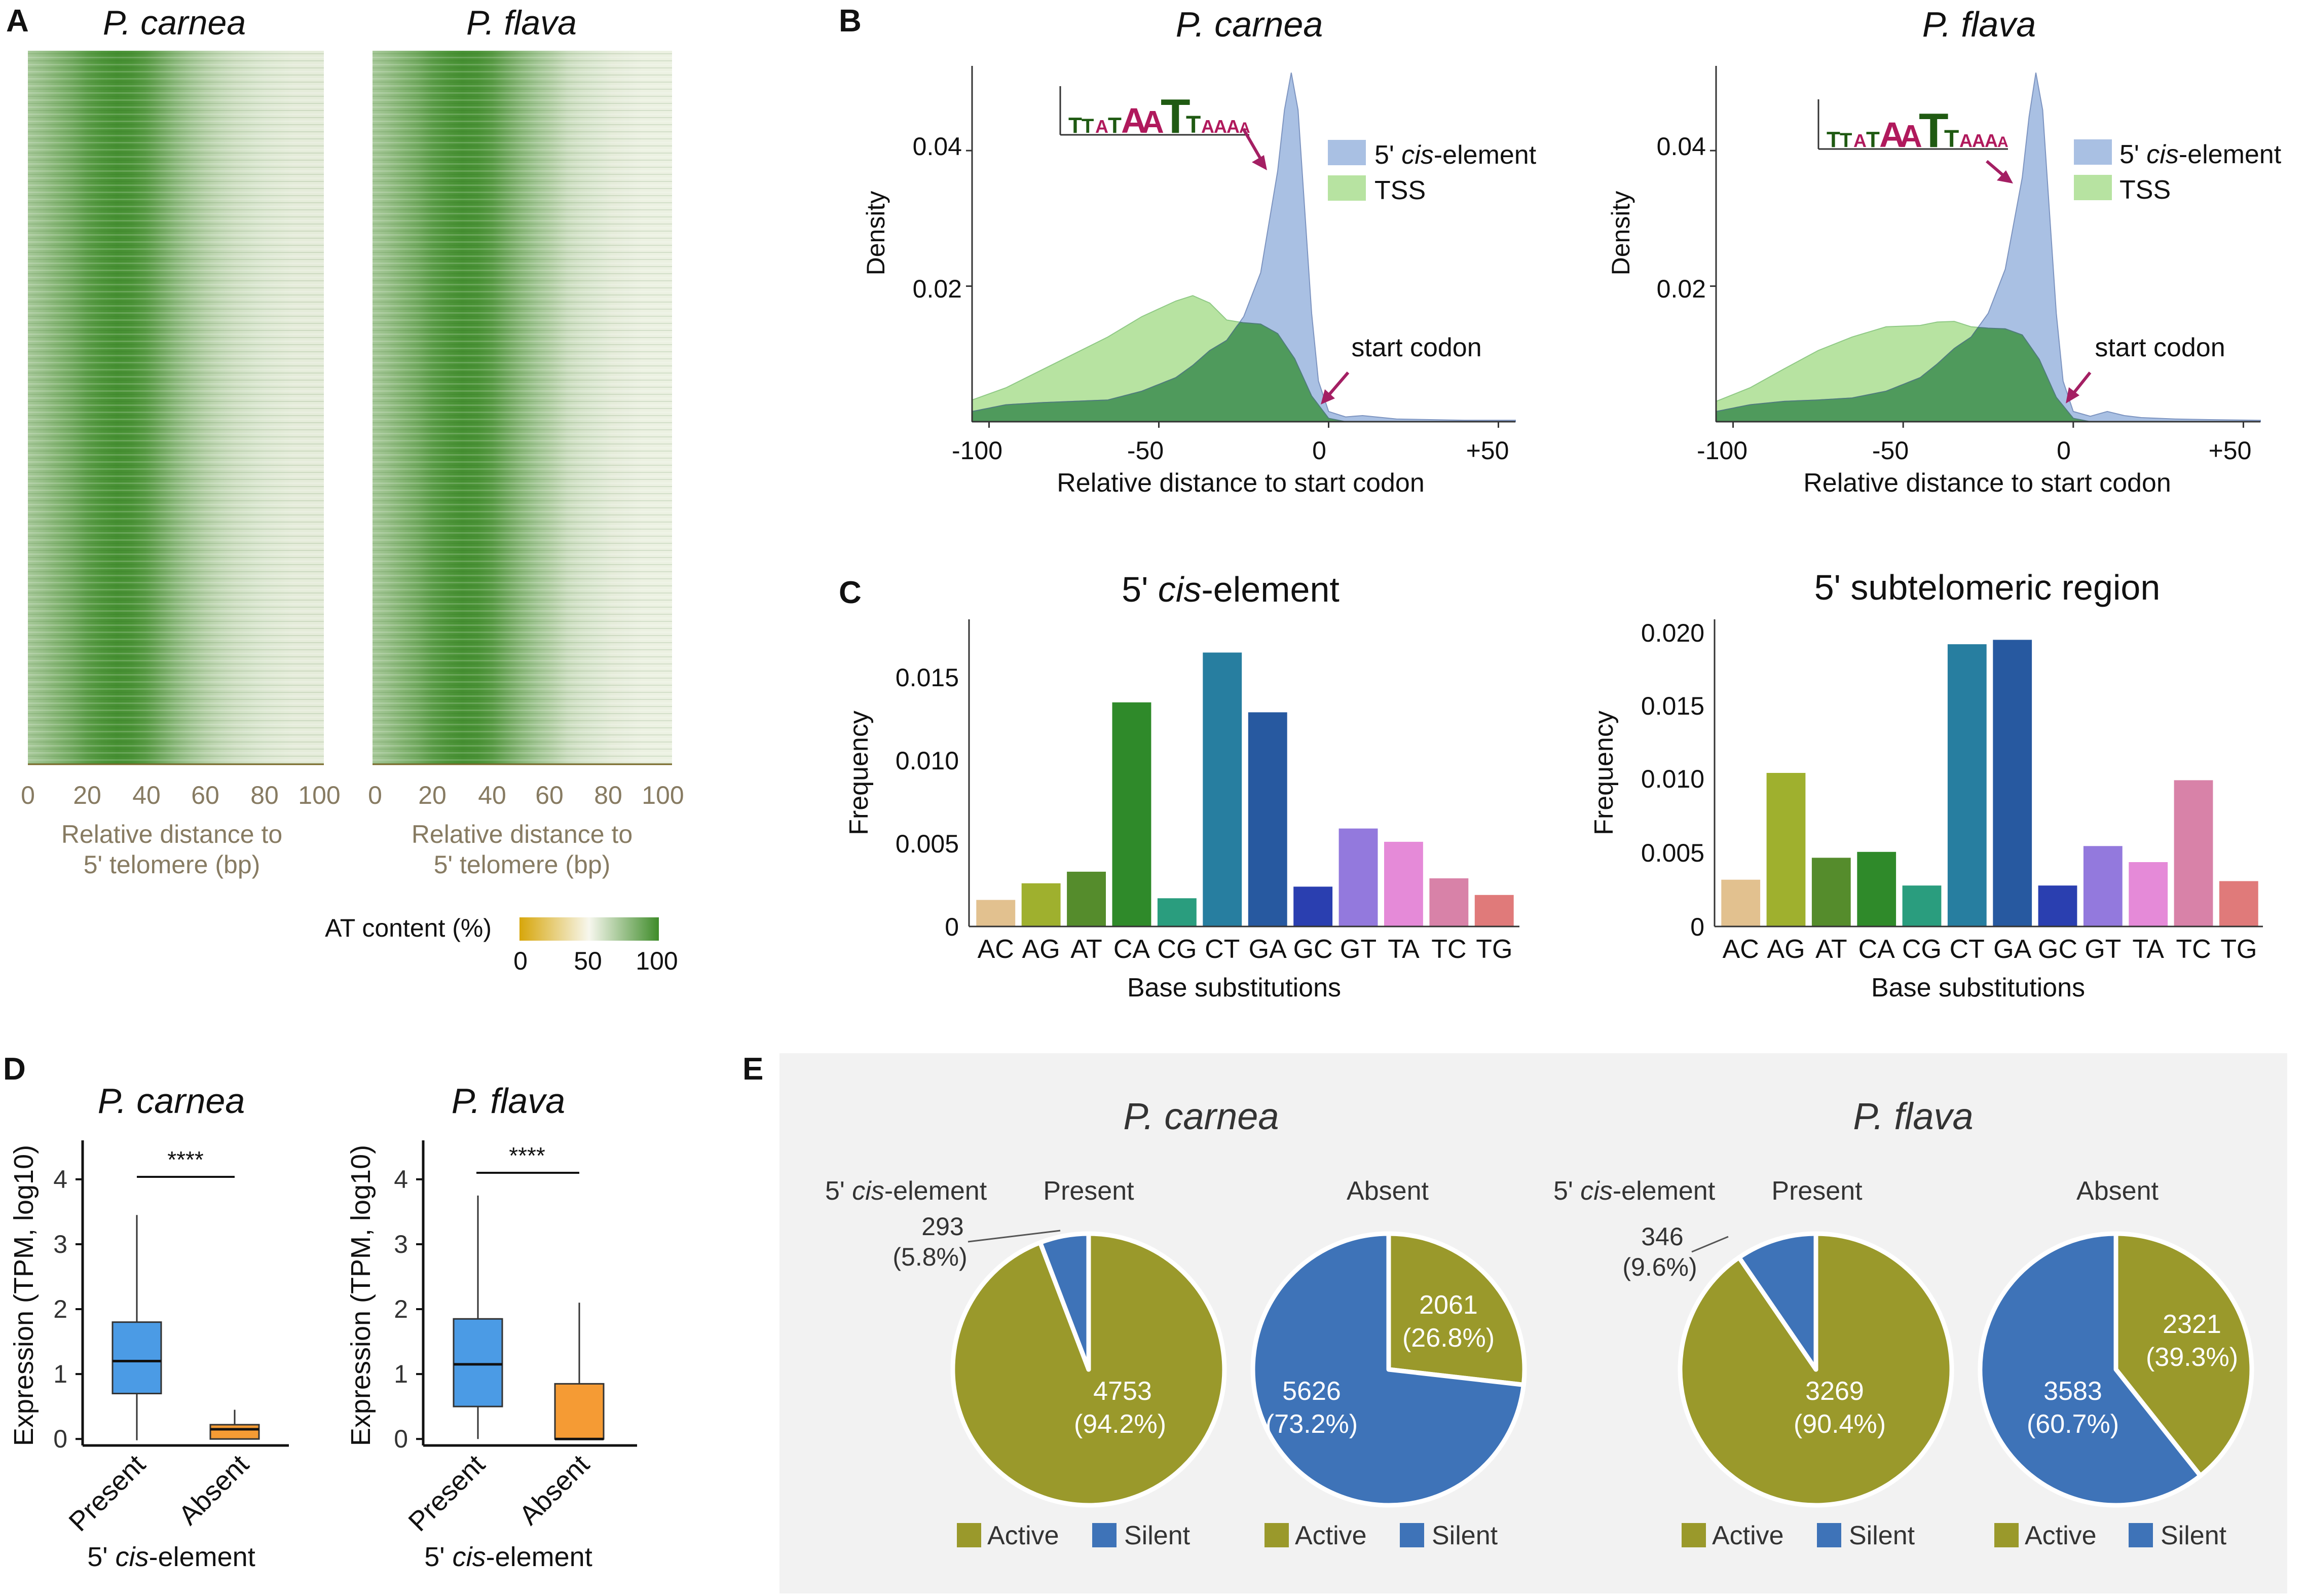  I want to click on bar-ag, so click(1786, 849).